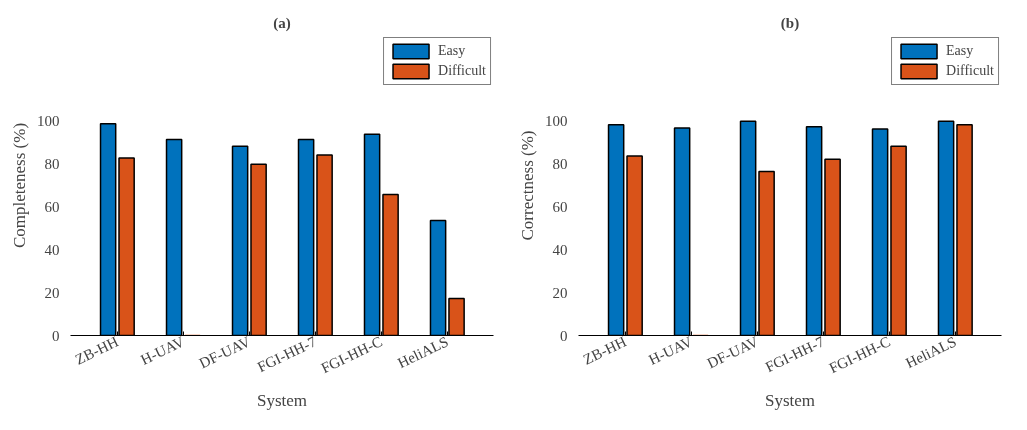 Image resolution: width=1027 pixels, height=430 pixels. I want to click on y-axis-title: Correctness (%), so click(527, 185).